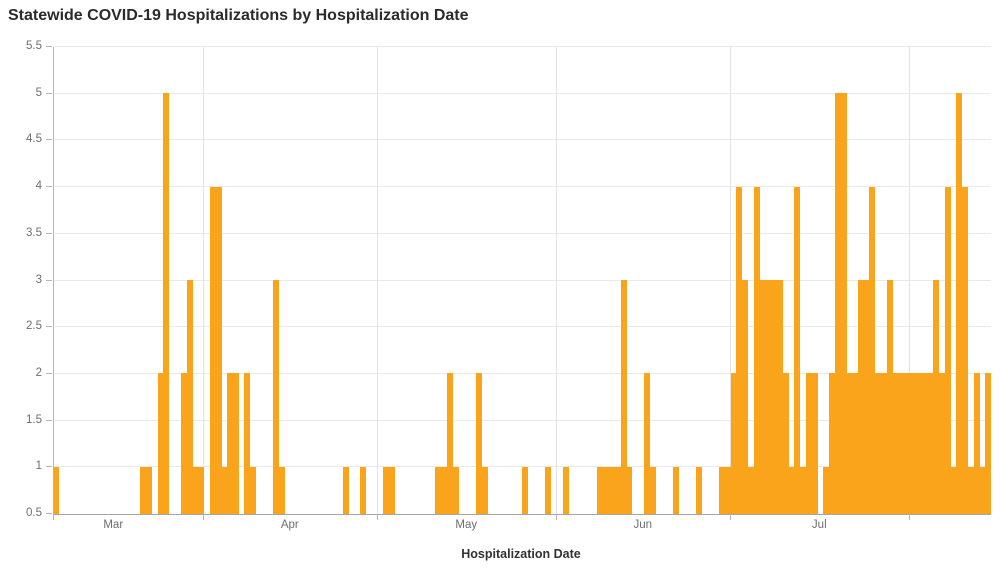  I want to click on x-axis-month-label: Jun, so click(643, 525).